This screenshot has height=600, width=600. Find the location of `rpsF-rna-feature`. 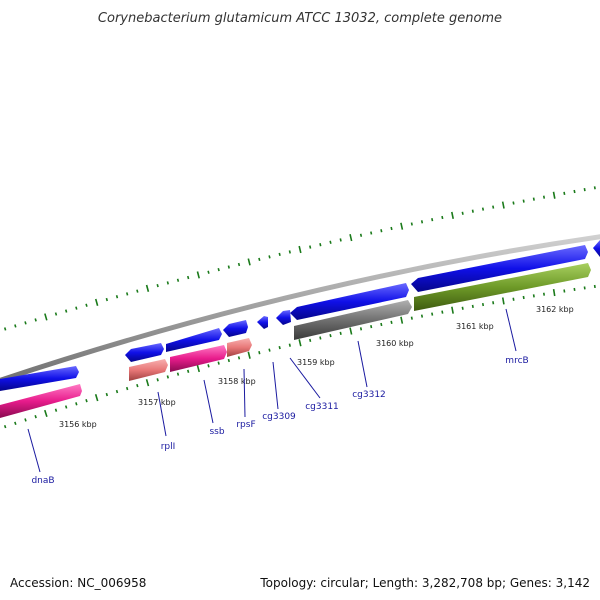

rpsF-rna-feature is located at coordinates (239, 347).